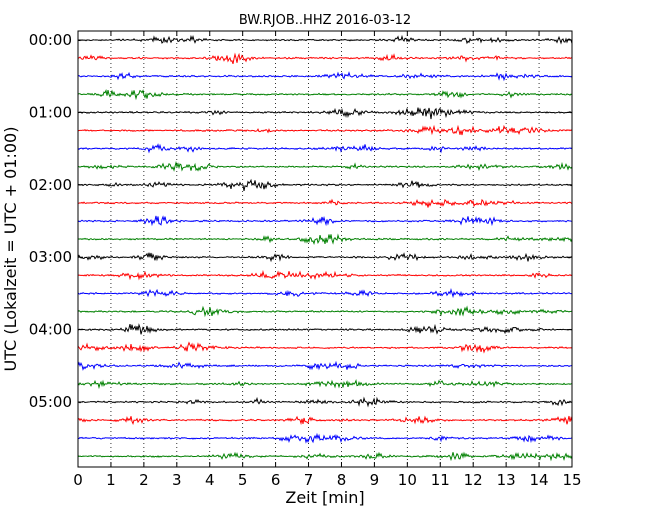  What do you see at coordinates (111, 480) in the screenshot?
I see `x-tick-label: 1` at bounding box center [111, 480].